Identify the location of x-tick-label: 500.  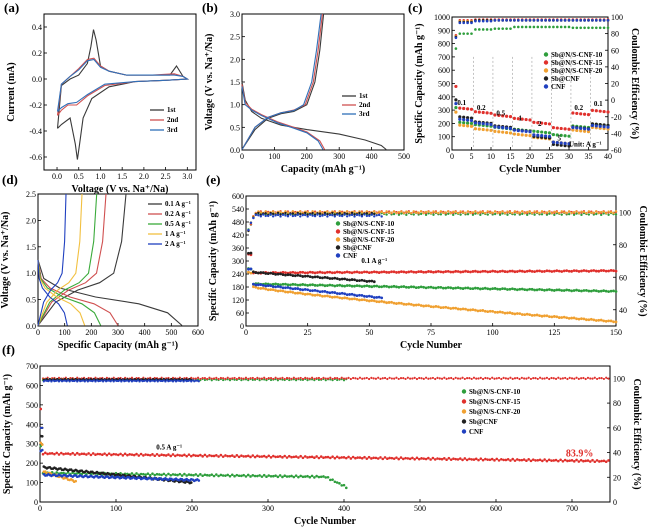
(420, 508).